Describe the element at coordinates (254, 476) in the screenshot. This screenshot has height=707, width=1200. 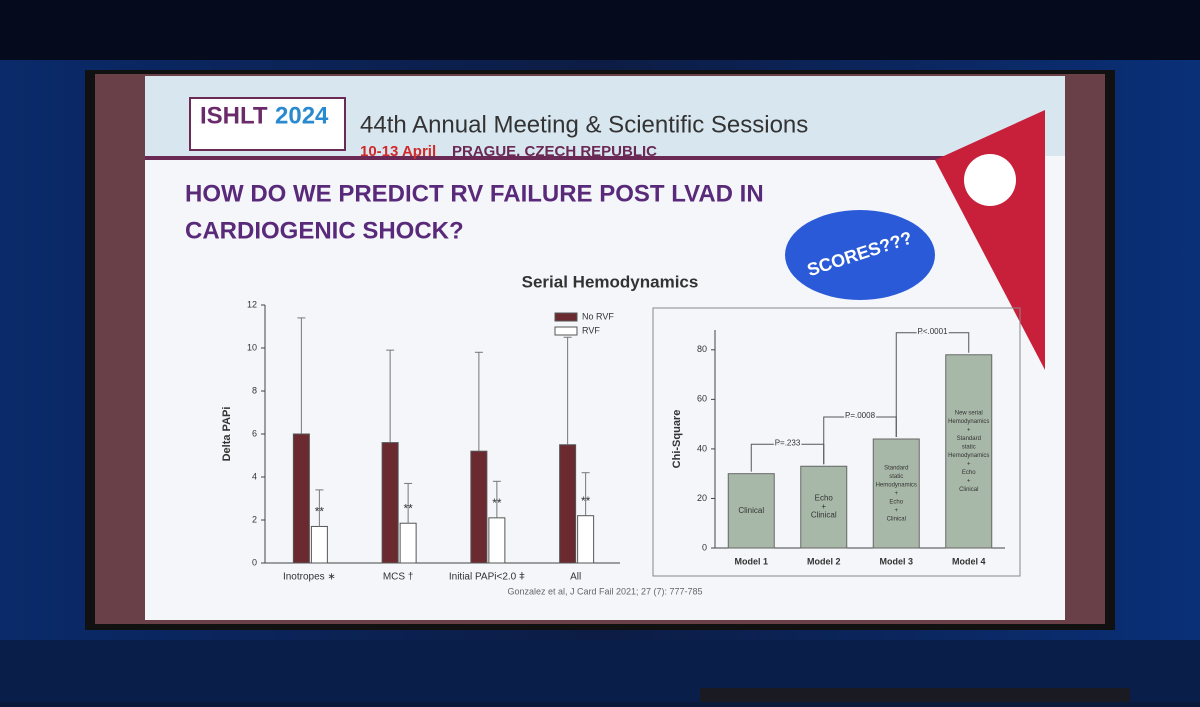
I see `y-tick-label: 4` at that location.